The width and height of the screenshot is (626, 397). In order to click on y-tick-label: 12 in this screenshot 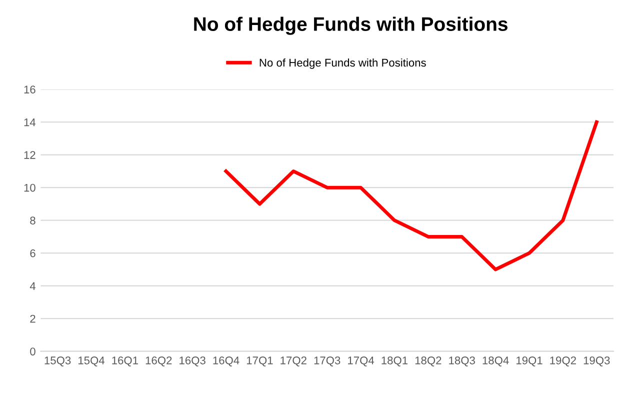, I will do `click(30, 155)`.